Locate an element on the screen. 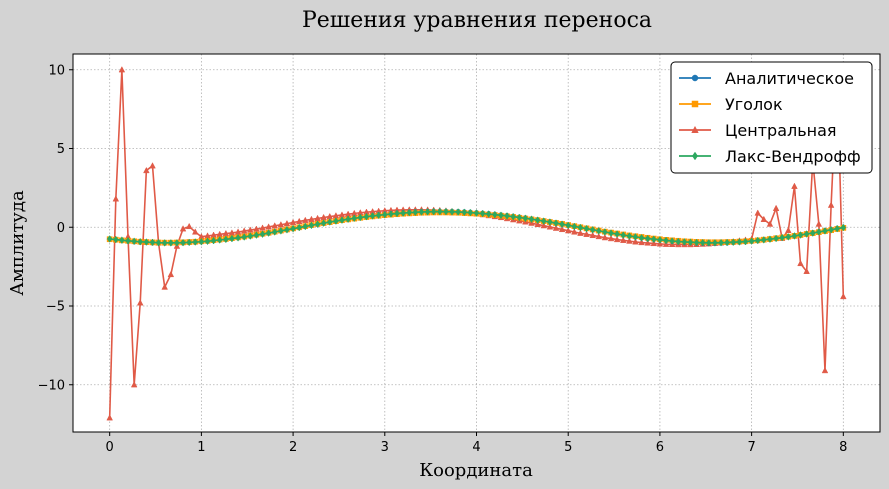 The width and height of the screenshot is (889, 489). y-axis-label: Амплитуда is located at coordinates (17, 243).